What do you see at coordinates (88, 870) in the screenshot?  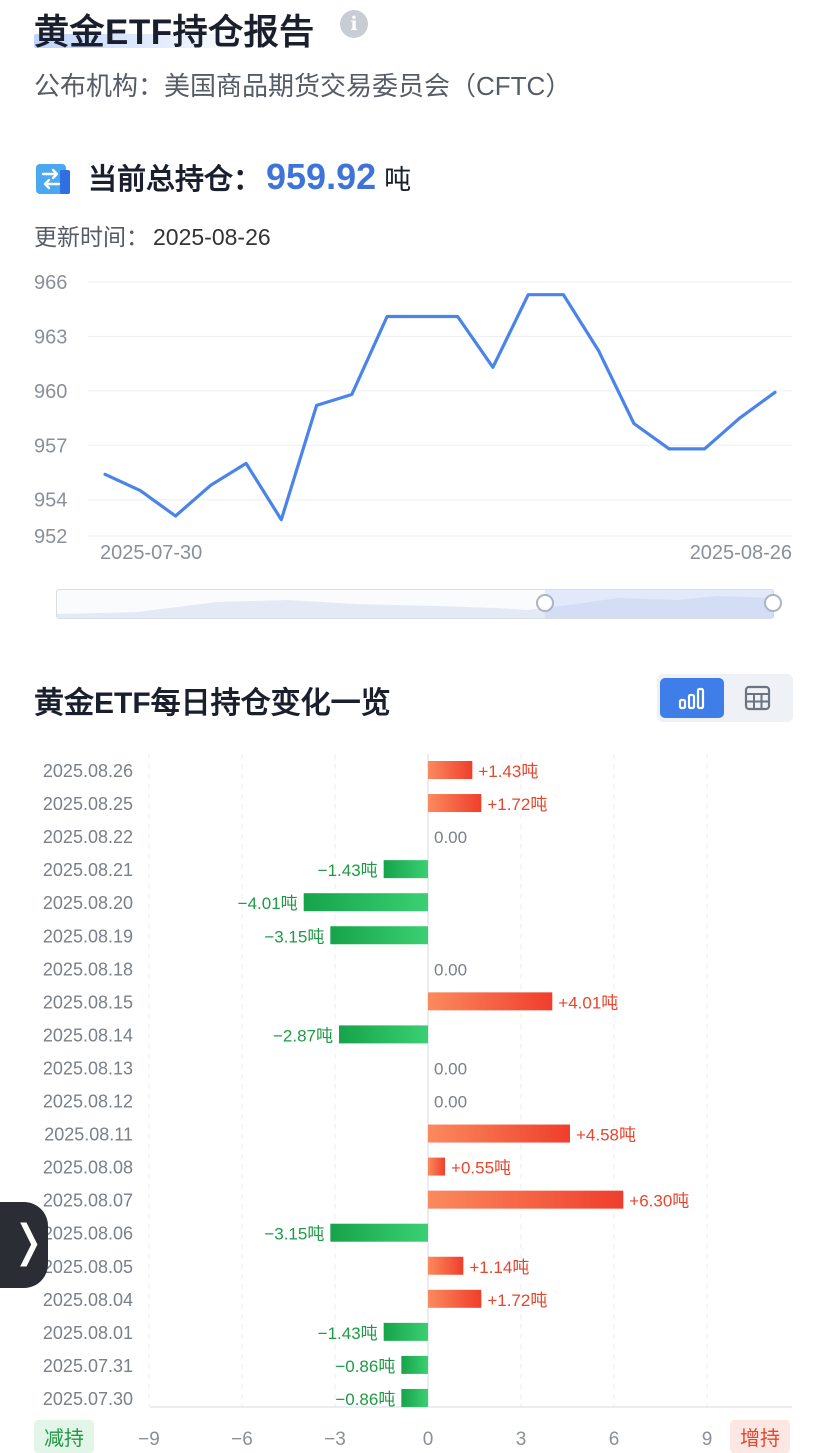 I see `category-label: 2025.08.21` at bounding box center [88, 870].